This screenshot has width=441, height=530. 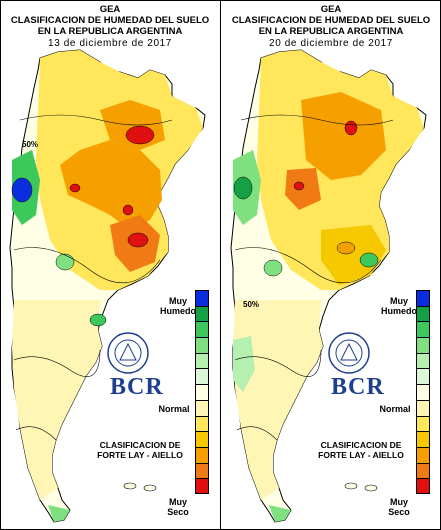 I want to click on map-date: 20 de diciembre de 2017, so click(x=331, y=43).